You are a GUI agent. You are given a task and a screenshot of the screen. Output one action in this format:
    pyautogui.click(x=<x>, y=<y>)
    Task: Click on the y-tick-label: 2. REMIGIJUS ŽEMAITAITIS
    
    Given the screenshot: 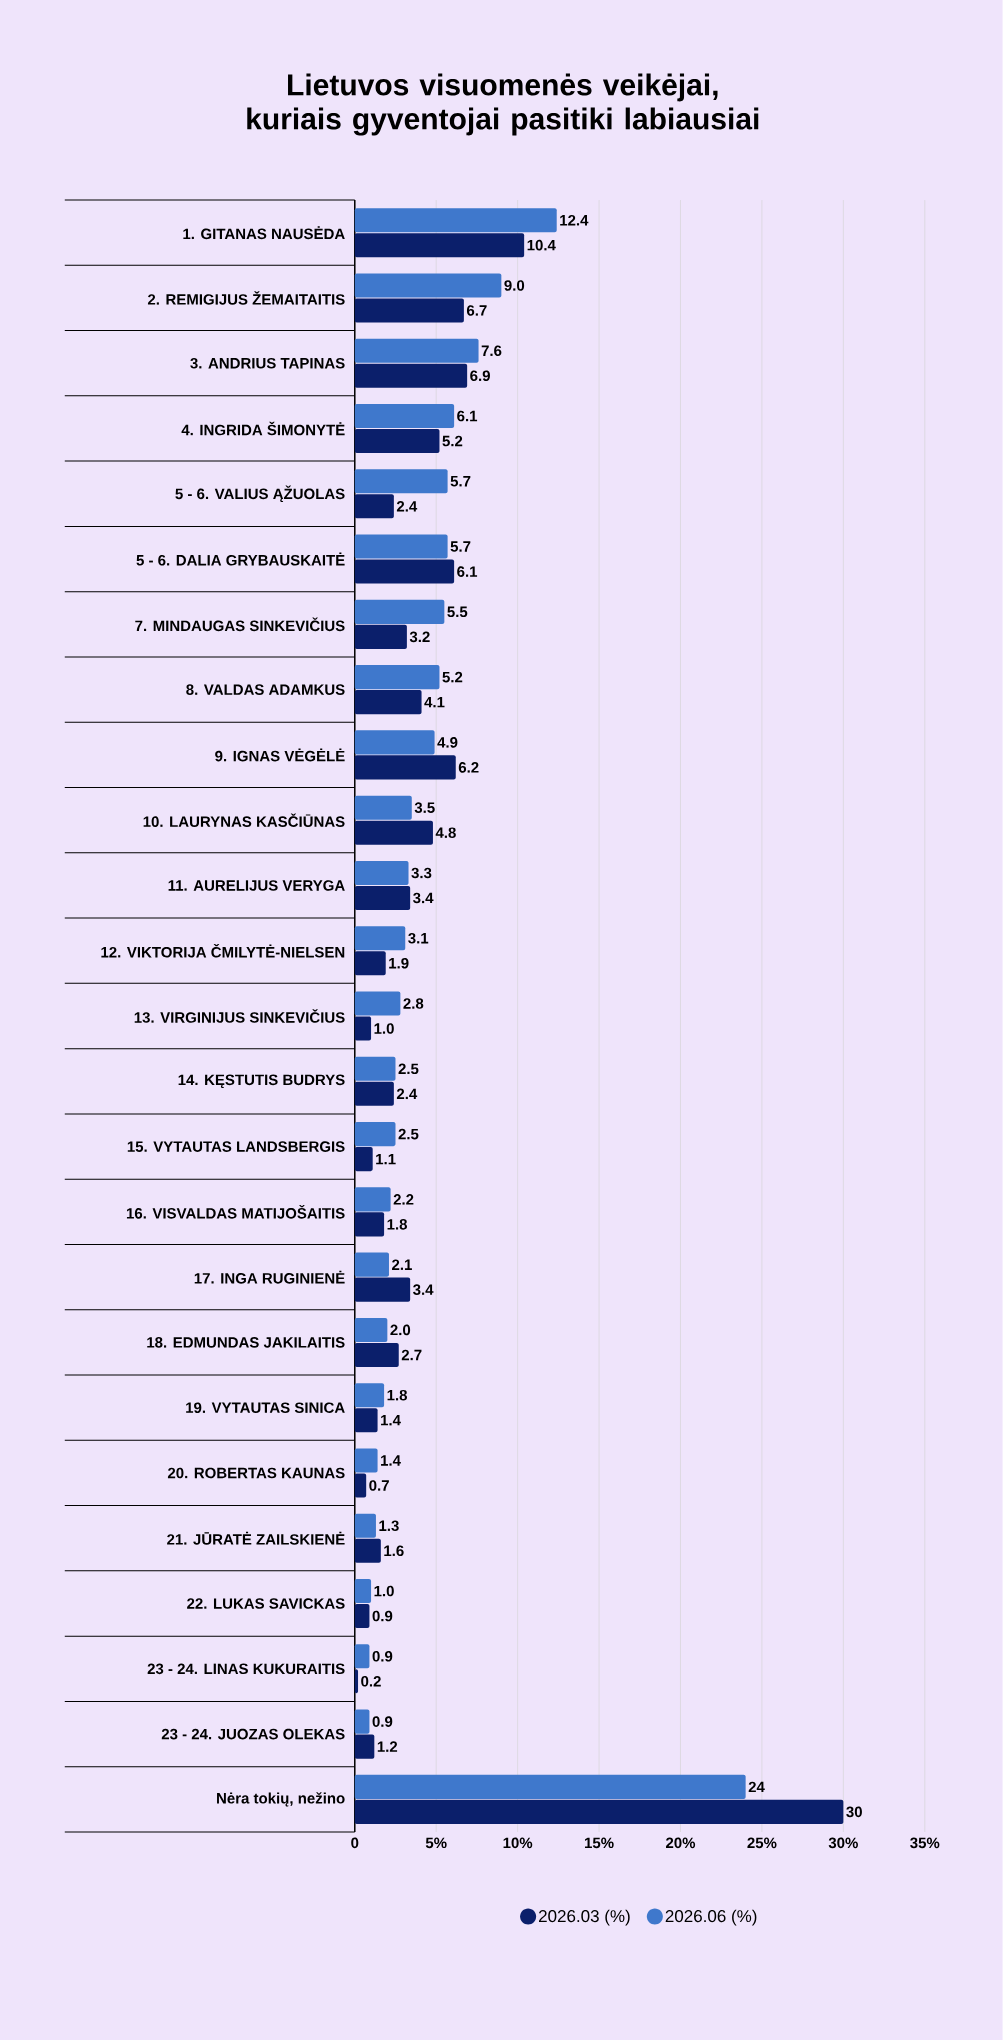 What is the action you would take?
    pyautogui.click(x=246, y=298)
    